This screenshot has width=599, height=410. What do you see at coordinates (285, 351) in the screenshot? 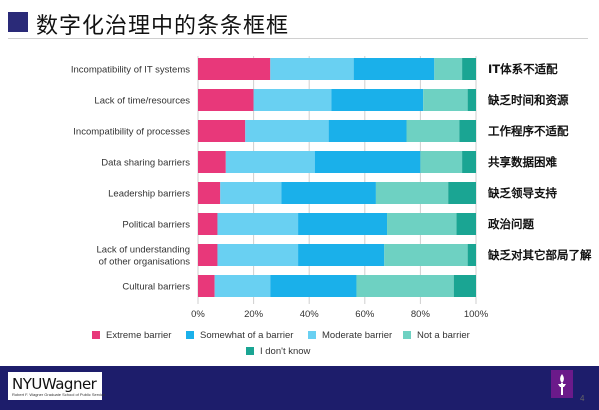
I see `legend-label: I don't know` at bounding box center [285, 351].